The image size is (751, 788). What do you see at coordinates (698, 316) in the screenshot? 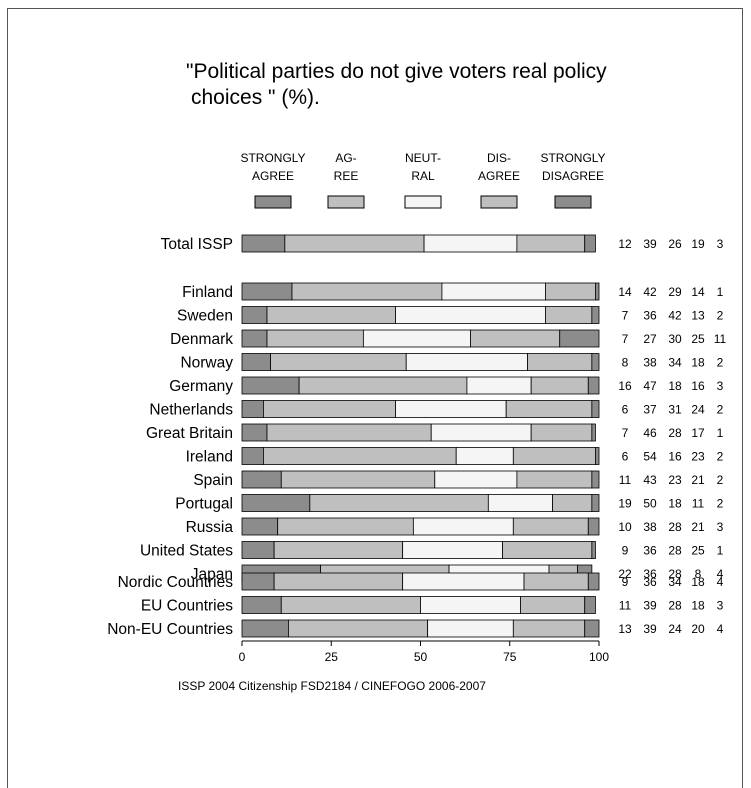
I see `value-label: 13` at bounding box center [698, 316].